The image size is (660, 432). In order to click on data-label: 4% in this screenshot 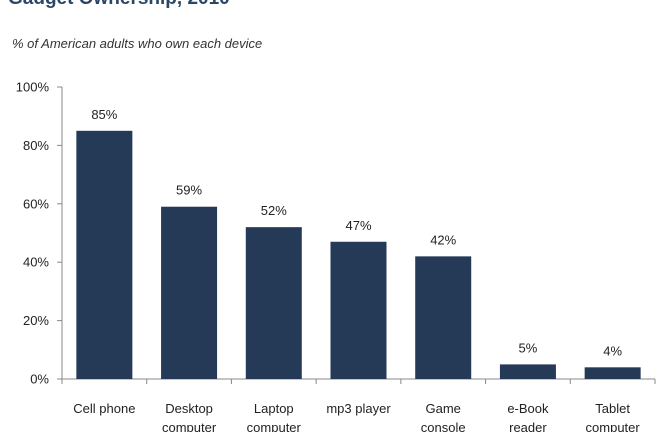, I will do `click(612, 350)`.